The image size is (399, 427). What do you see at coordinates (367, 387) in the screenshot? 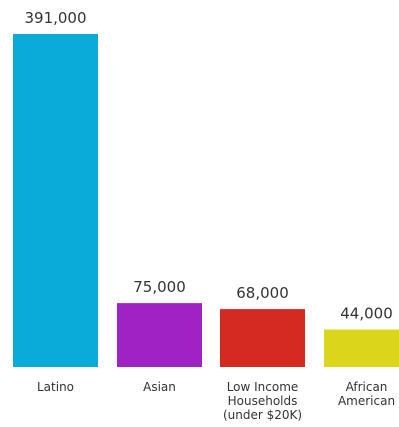
I see `category-label-line: African` at bounding box center [367, 387].